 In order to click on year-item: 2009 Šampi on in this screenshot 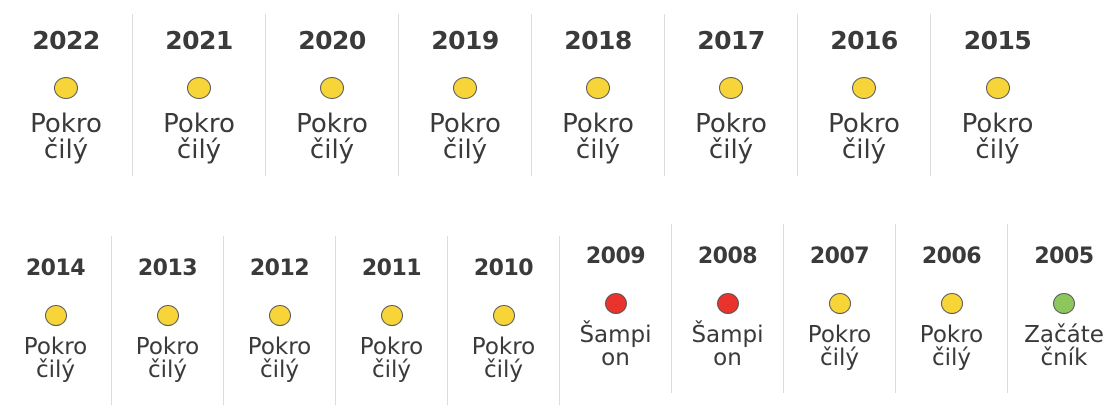, I will do `click(616, 308)`.